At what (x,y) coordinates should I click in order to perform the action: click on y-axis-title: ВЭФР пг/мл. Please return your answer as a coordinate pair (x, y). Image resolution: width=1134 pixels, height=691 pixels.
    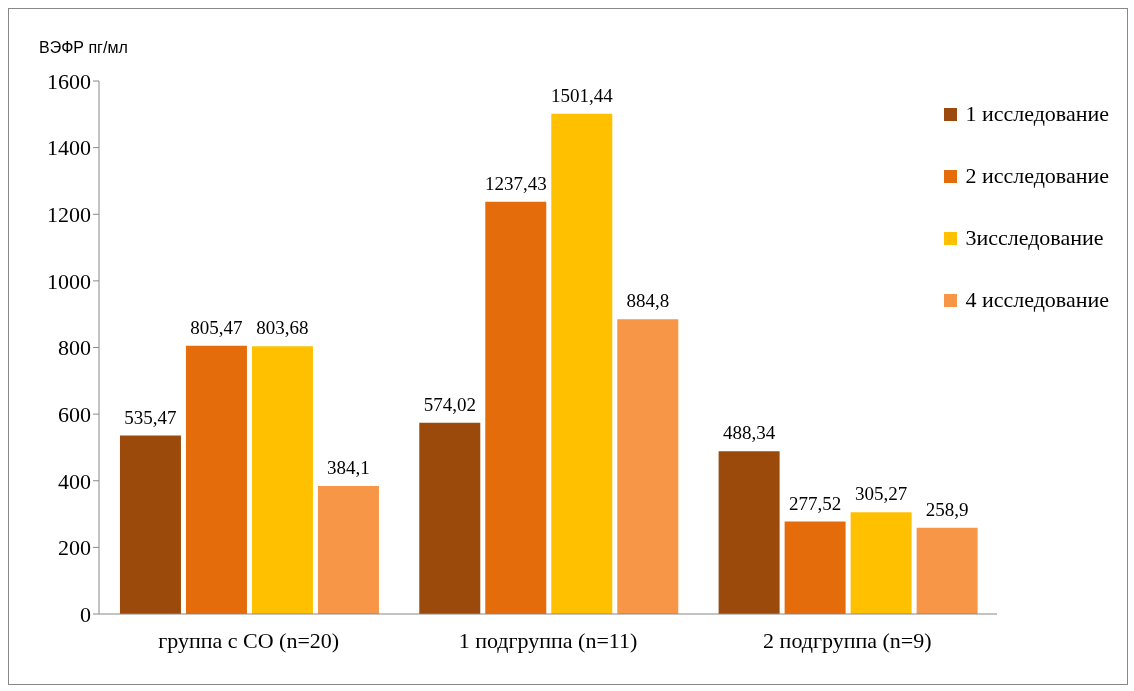
    Looking at the image, I should click on (83, 48).